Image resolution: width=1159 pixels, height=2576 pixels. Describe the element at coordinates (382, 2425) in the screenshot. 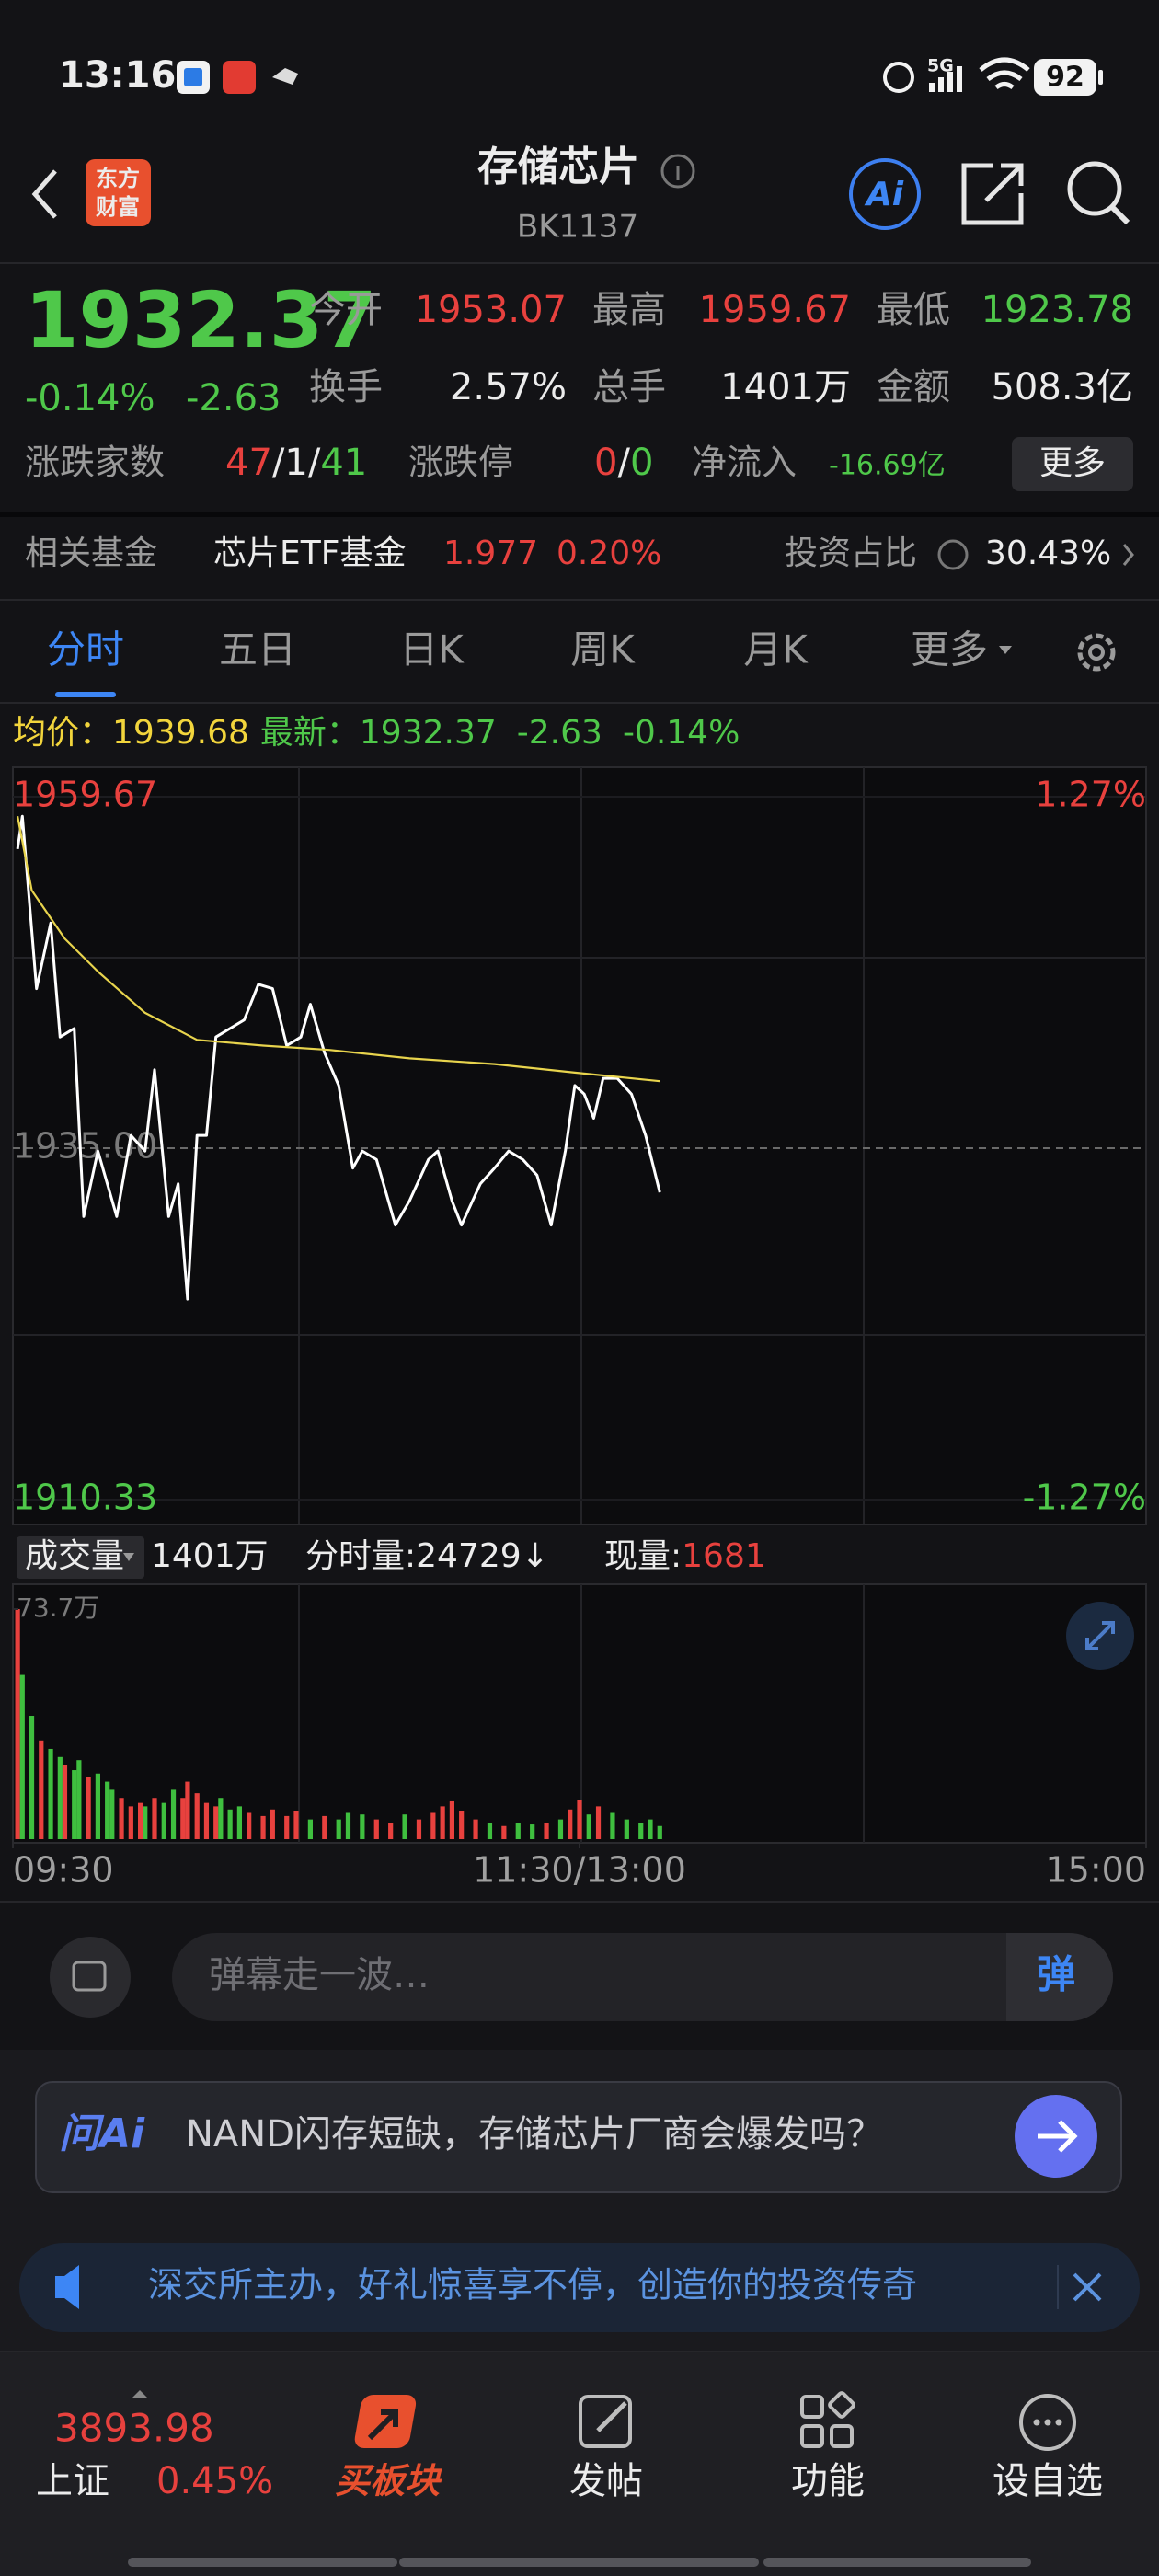

I see `buy-icon` at that location.